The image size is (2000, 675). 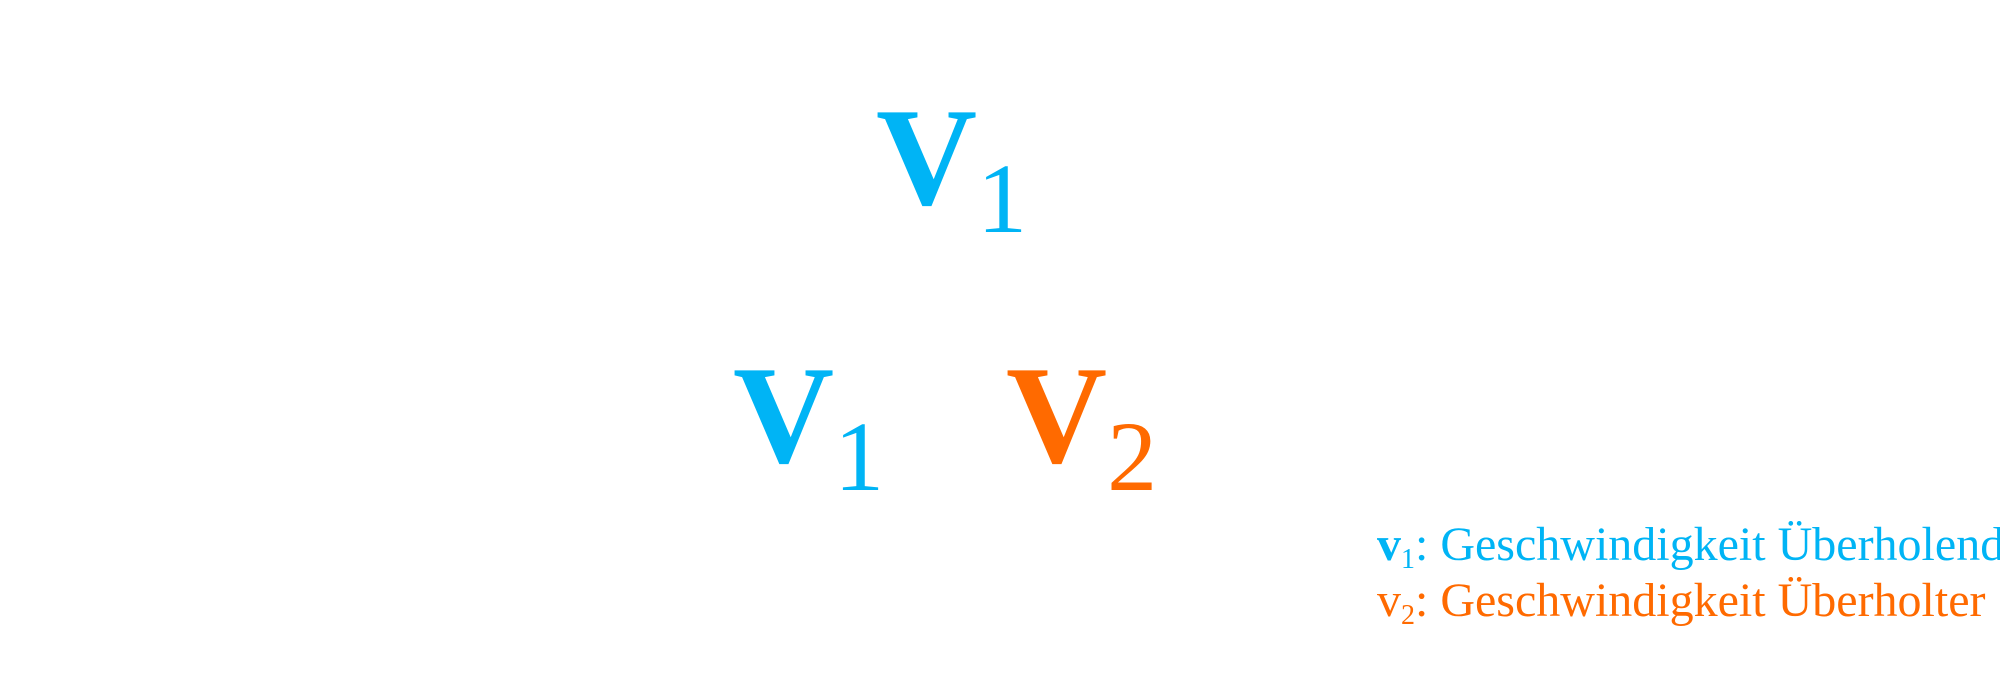 What do you see at coordinates (1132, 456) in the screenshot?
I see `bottom-v2-subscript: 2` at bounding box center [1132, 456].